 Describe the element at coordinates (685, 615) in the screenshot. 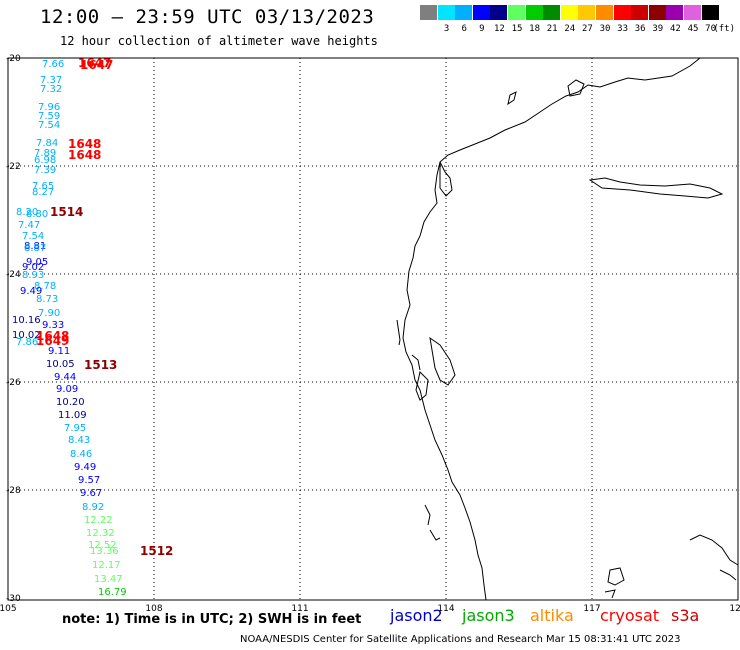

I see `satellite-name: s3a` at that location.